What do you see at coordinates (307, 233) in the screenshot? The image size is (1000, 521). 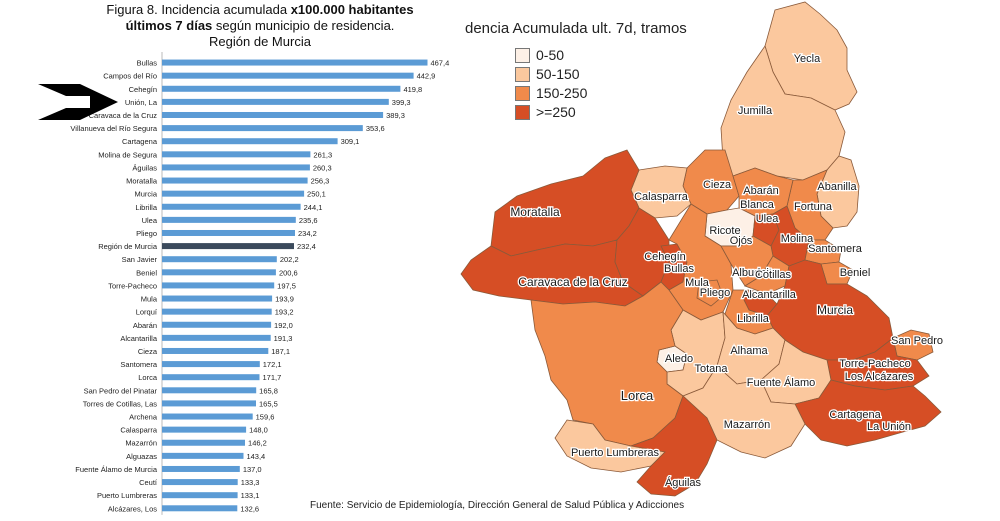 I see `value-label: 234,2` at bounding box center [307, 233].